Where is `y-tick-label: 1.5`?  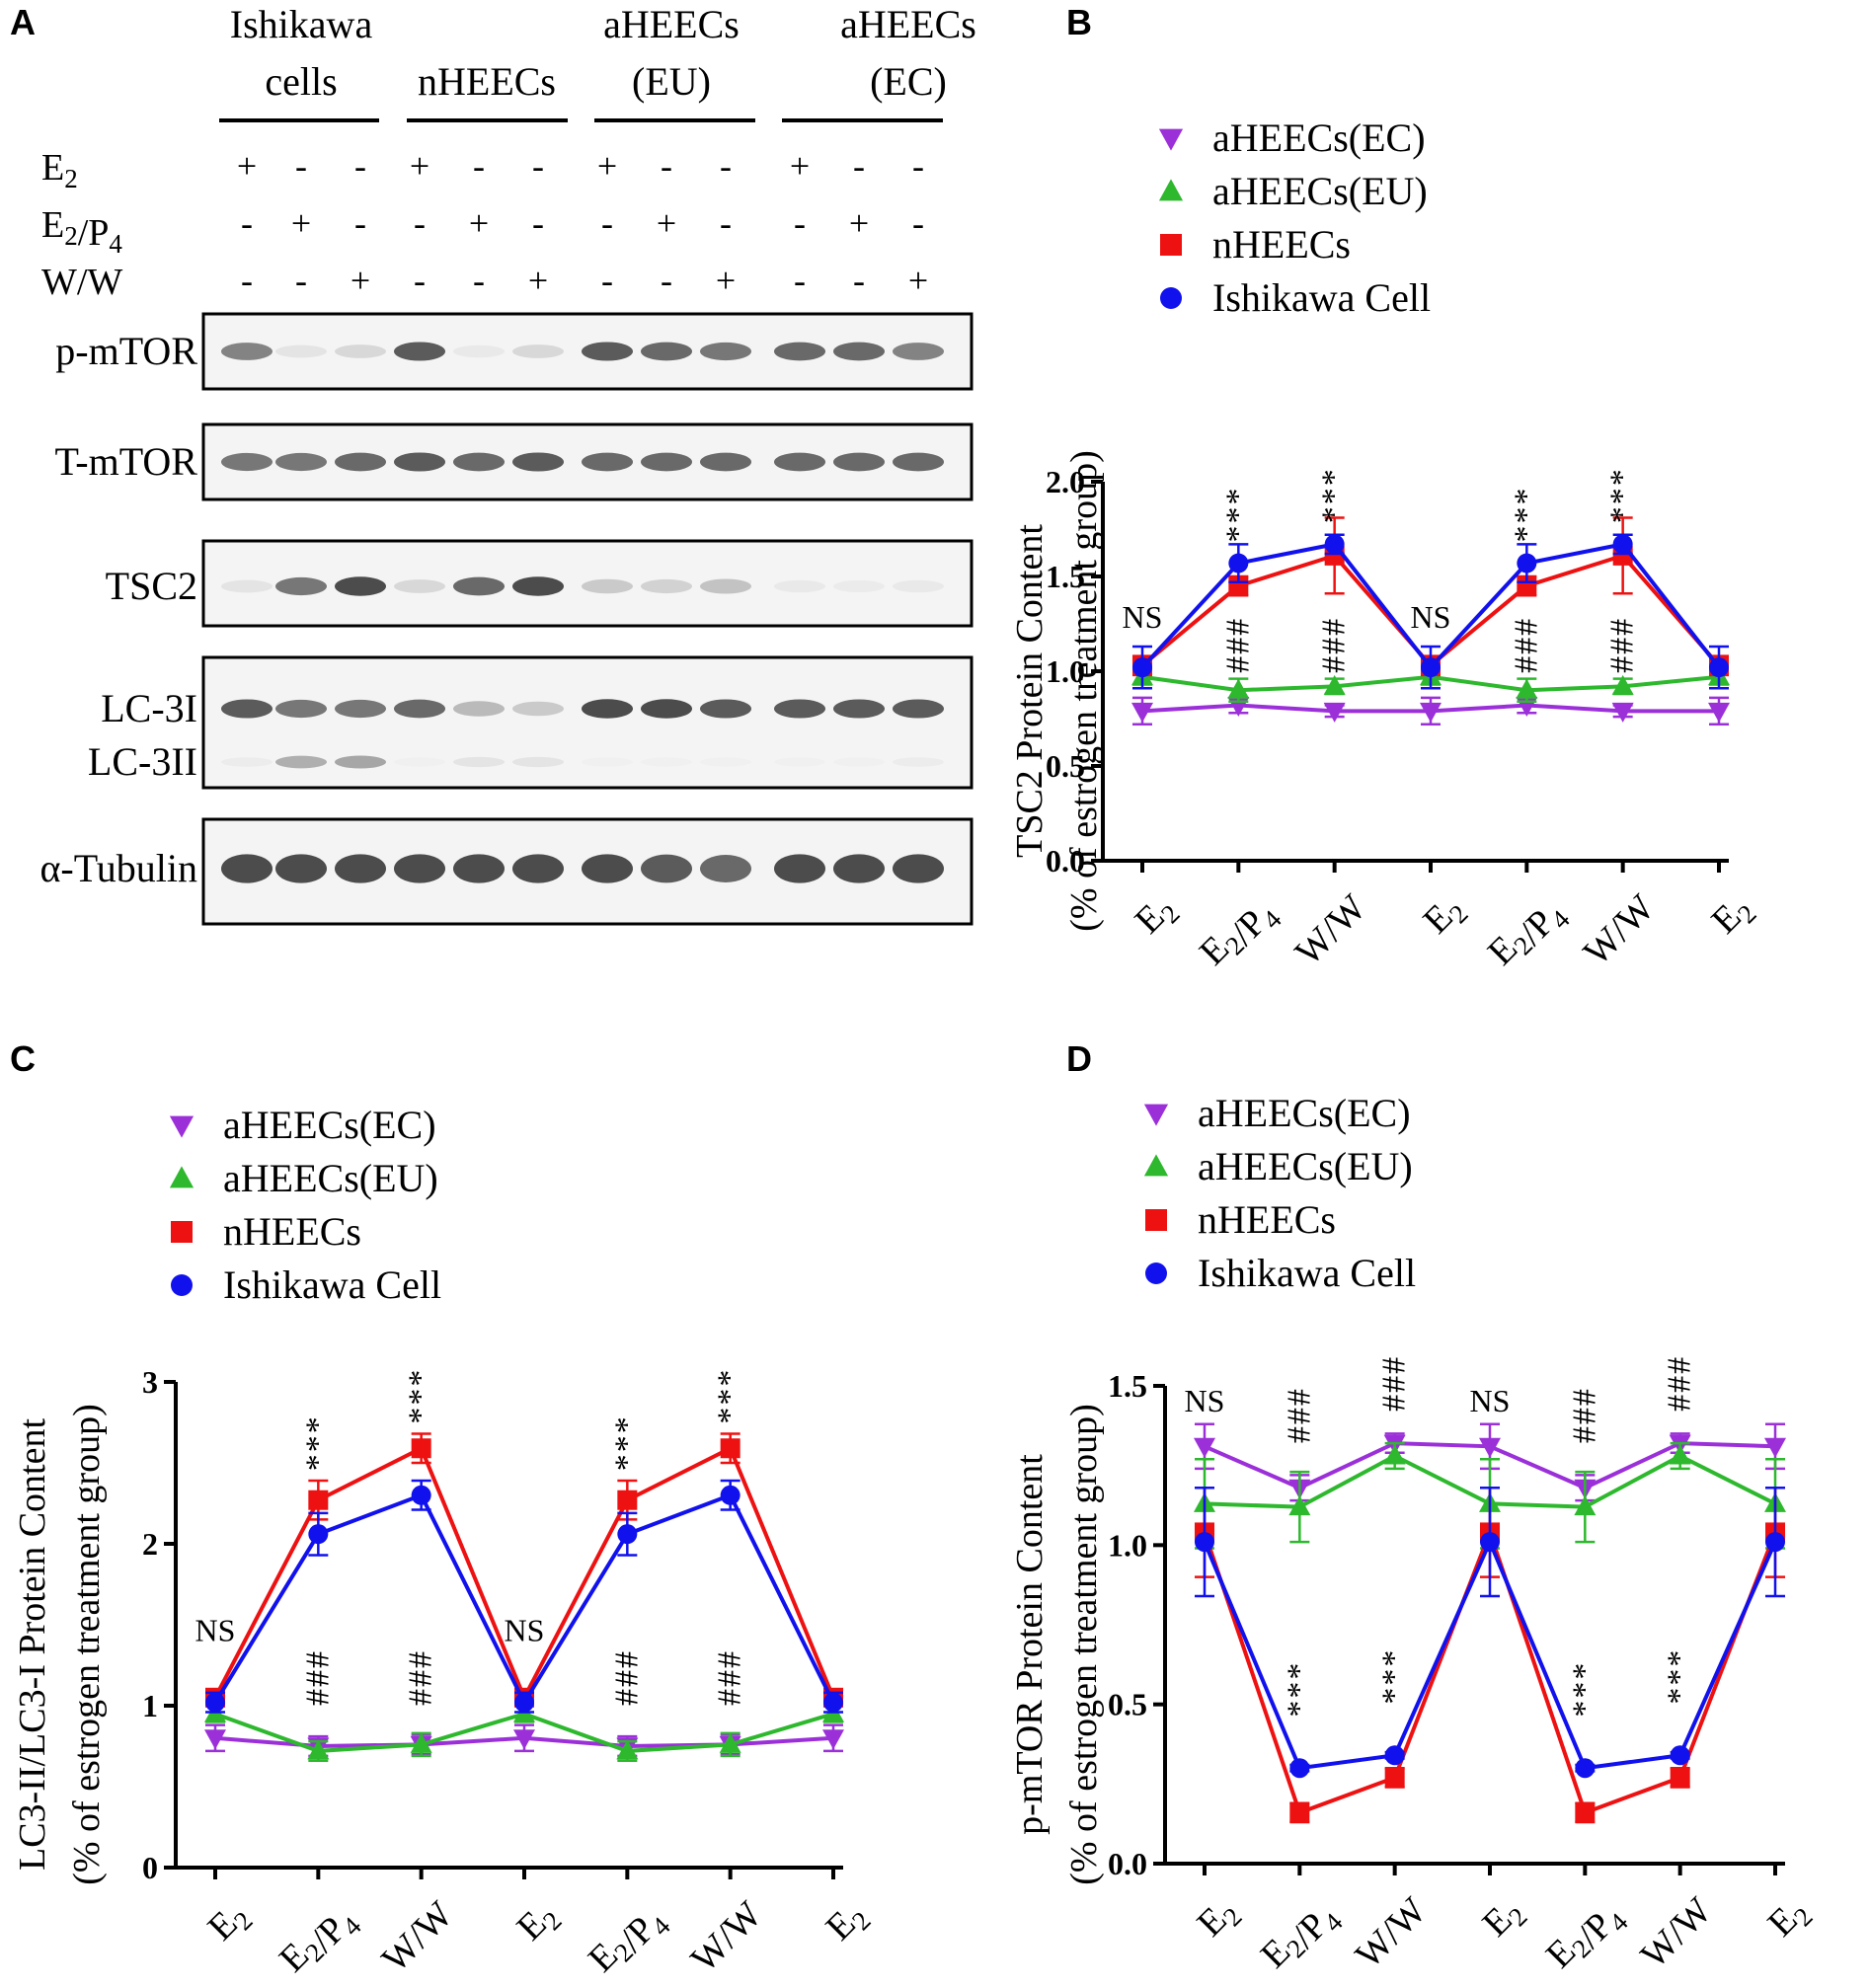 y-tick-label: 1.5 is located at coordinates (1065, 576).